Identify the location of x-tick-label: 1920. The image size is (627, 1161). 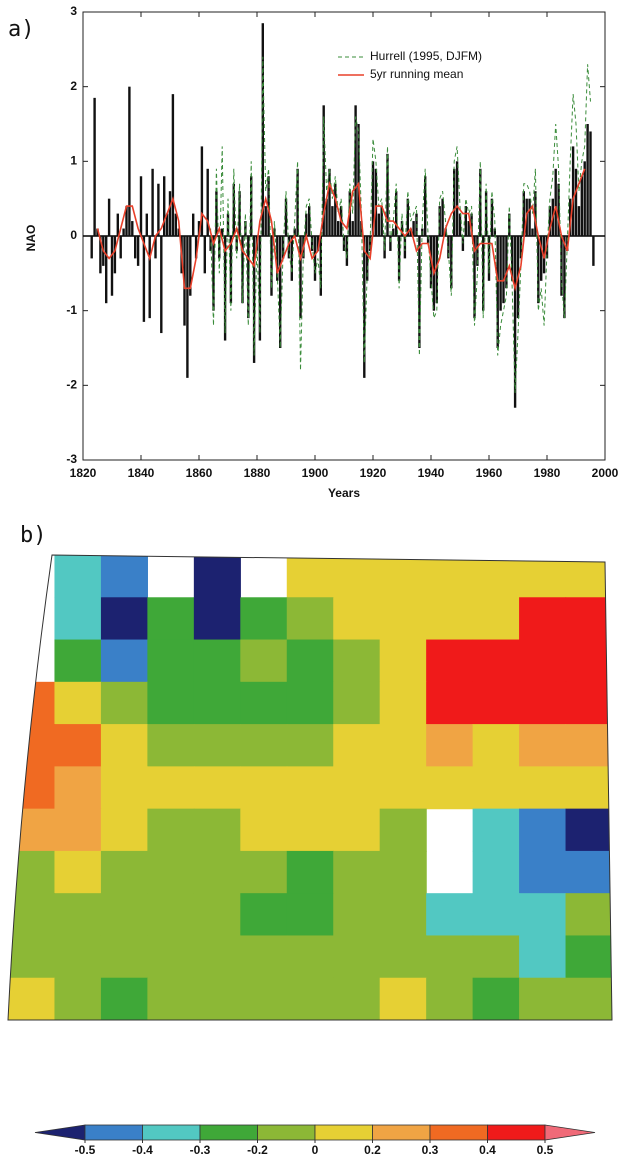
(373, 473).